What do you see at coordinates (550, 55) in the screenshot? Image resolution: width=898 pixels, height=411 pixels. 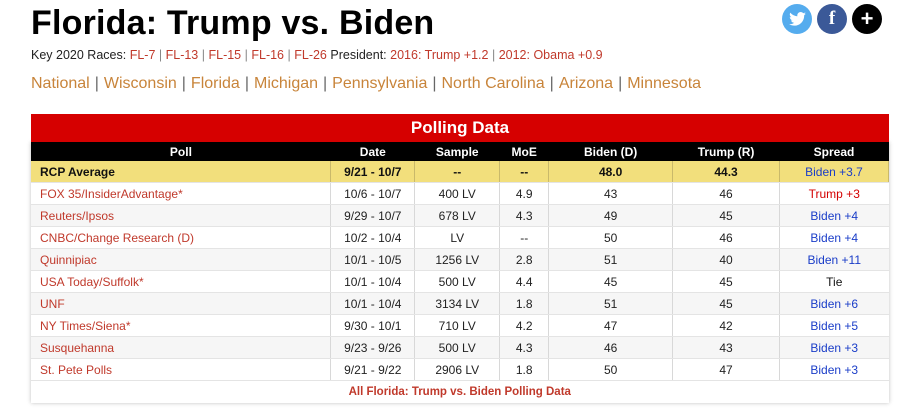 I see `president-2012-link: 2012: Obama +0.9` at bounding box center [550, 55].